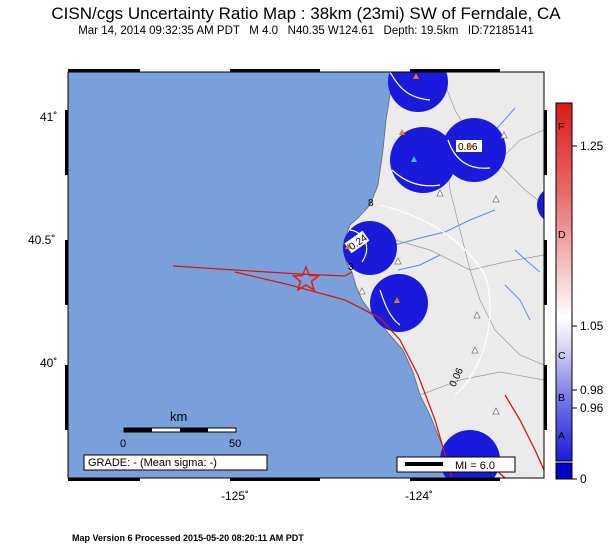 Image resolution: width=612 pixels, height=552 pixels. What do you see at coordinates (583, 479) in the screenshot?
I see `colorbar-value: 0` at bounding box center [583, 479].